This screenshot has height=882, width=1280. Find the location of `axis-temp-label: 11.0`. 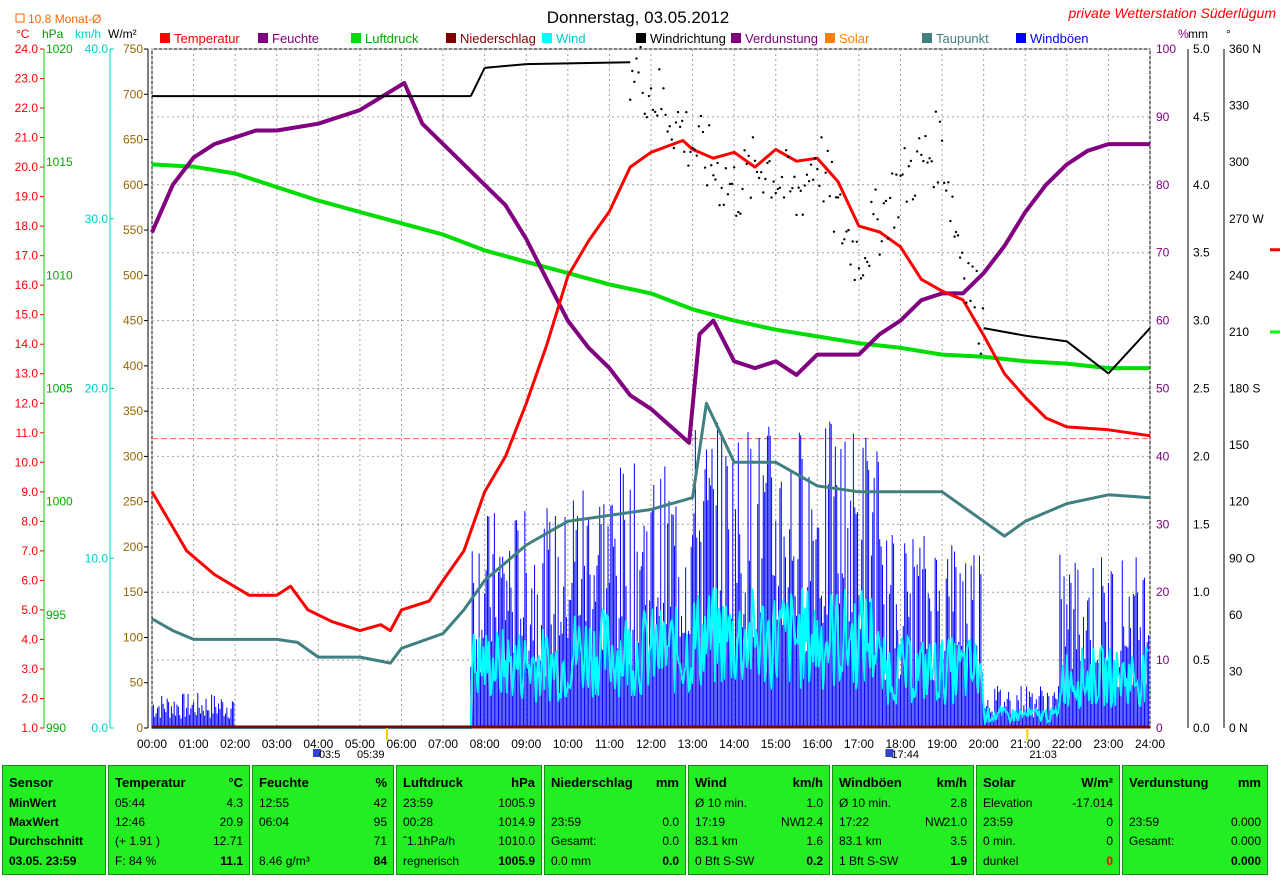

axis-temp-label: 11.0 is located at coordinates (27, 433).